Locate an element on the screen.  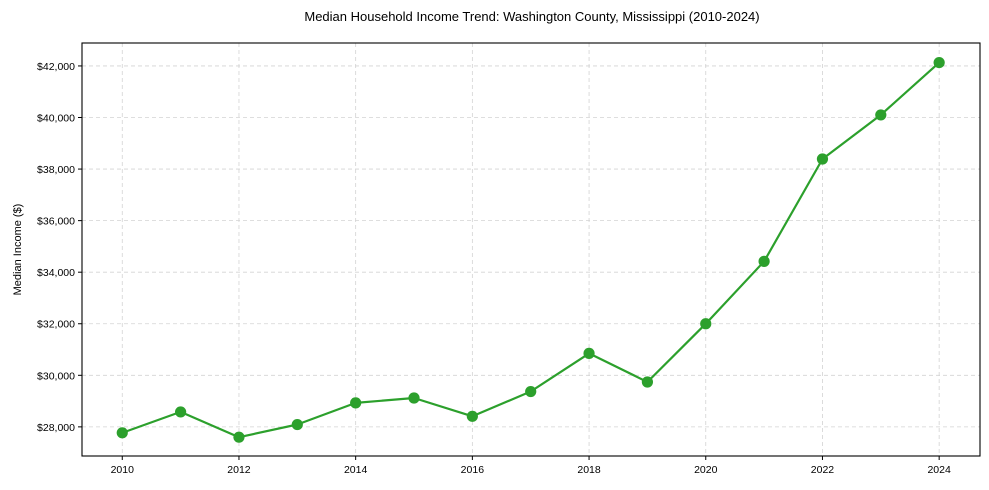
y-tick-label: $40,000 is located at coordinates (56, 119).